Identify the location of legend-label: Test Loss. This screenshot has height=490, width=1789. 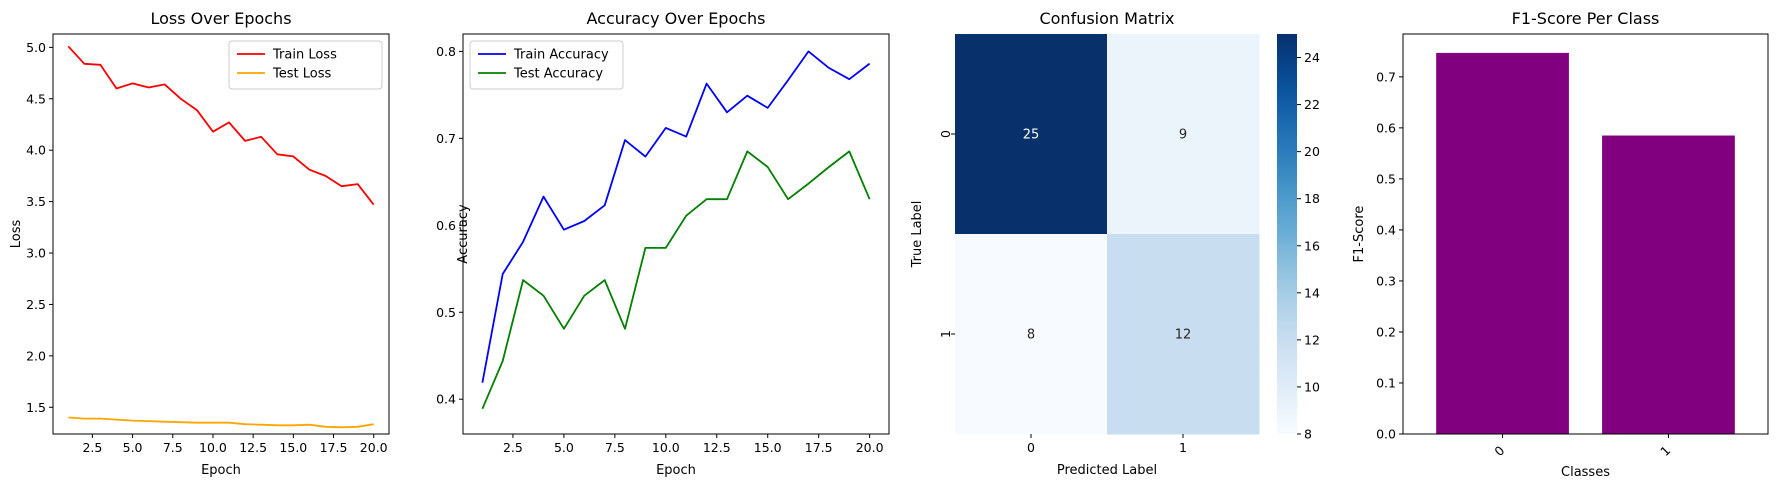
(301, 74).